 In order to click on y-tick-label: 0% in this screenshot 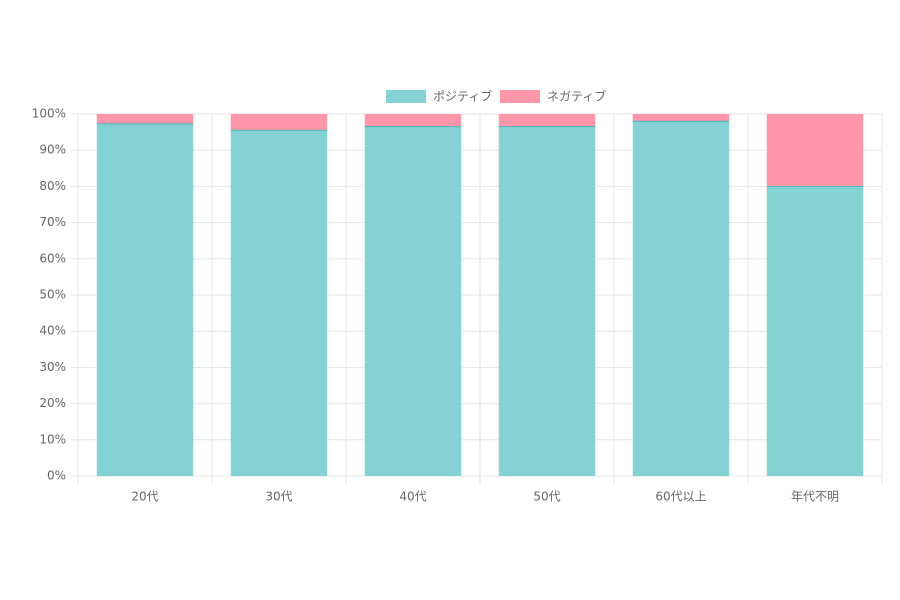, I will do `click(56, 476)`.